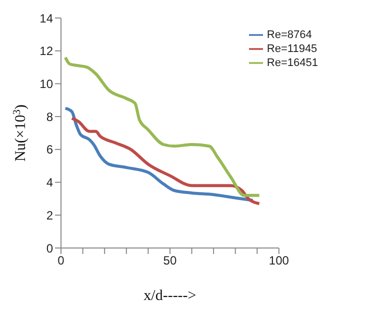  What do you see at coordinates (50, 117) in the screenshot?
I see `y-tick-label: 8` at bounding box center [50, 117].